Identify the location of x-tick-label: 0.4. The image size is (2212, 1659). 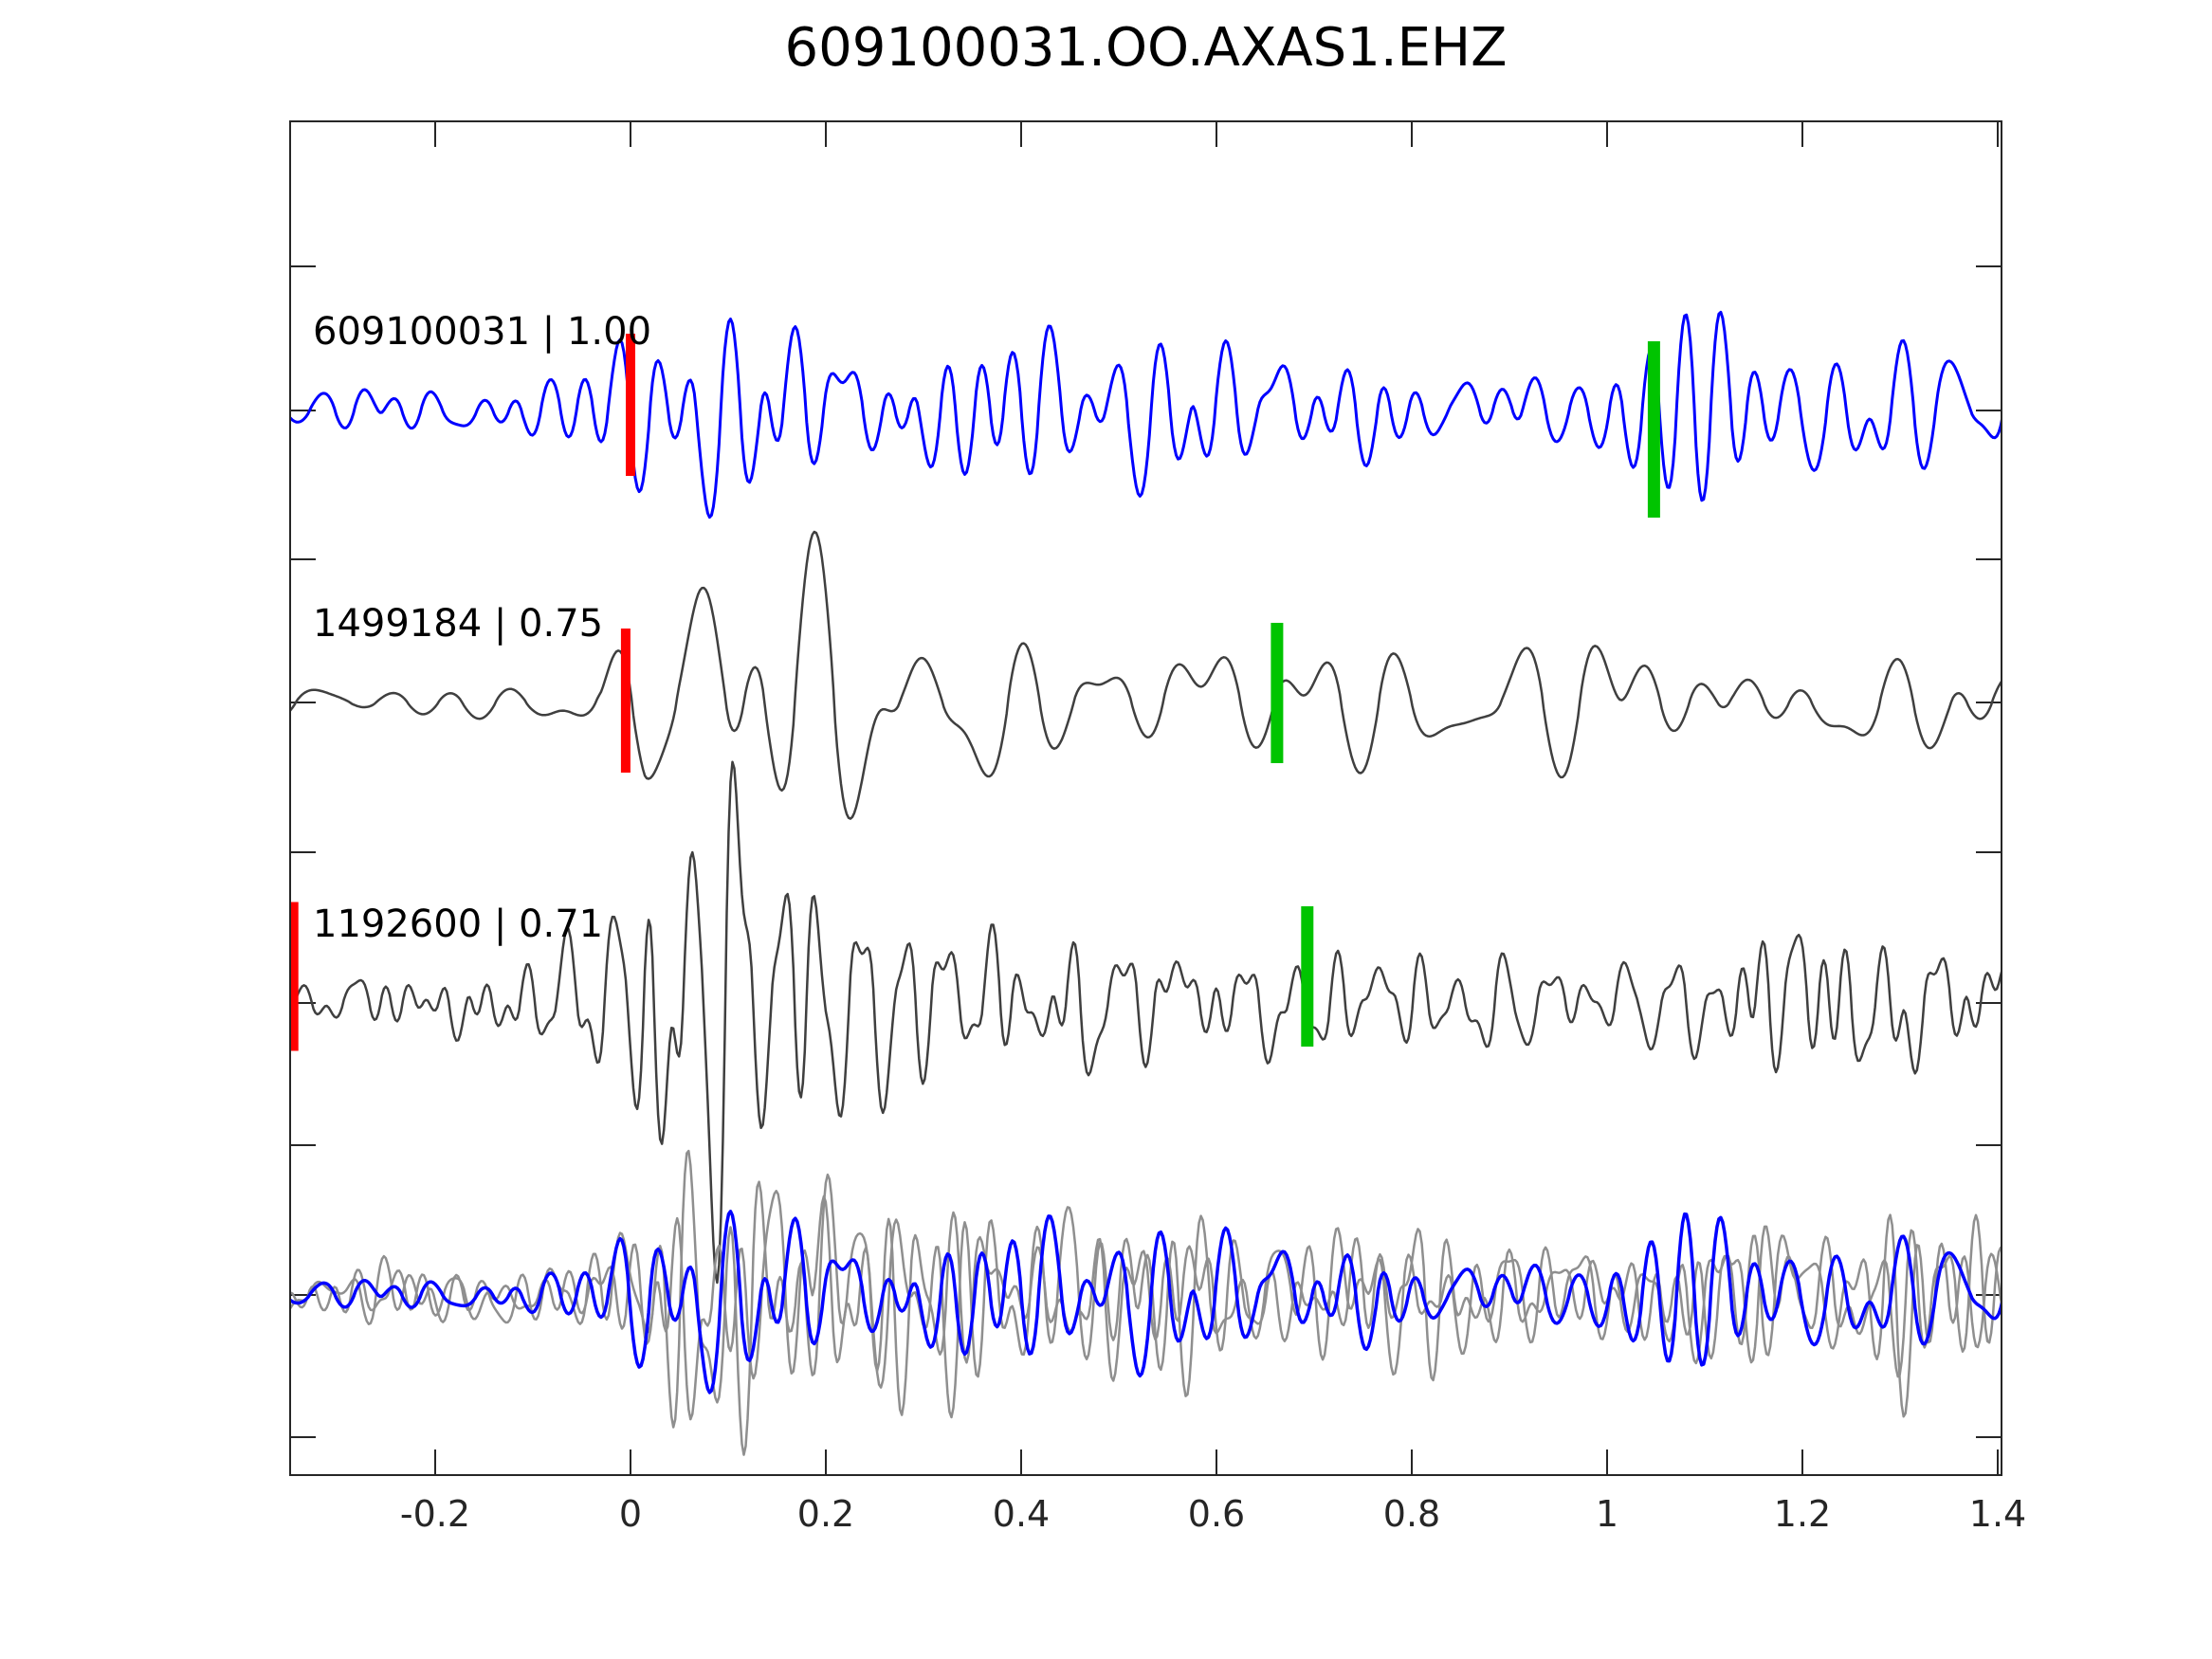
(1021, 1514).